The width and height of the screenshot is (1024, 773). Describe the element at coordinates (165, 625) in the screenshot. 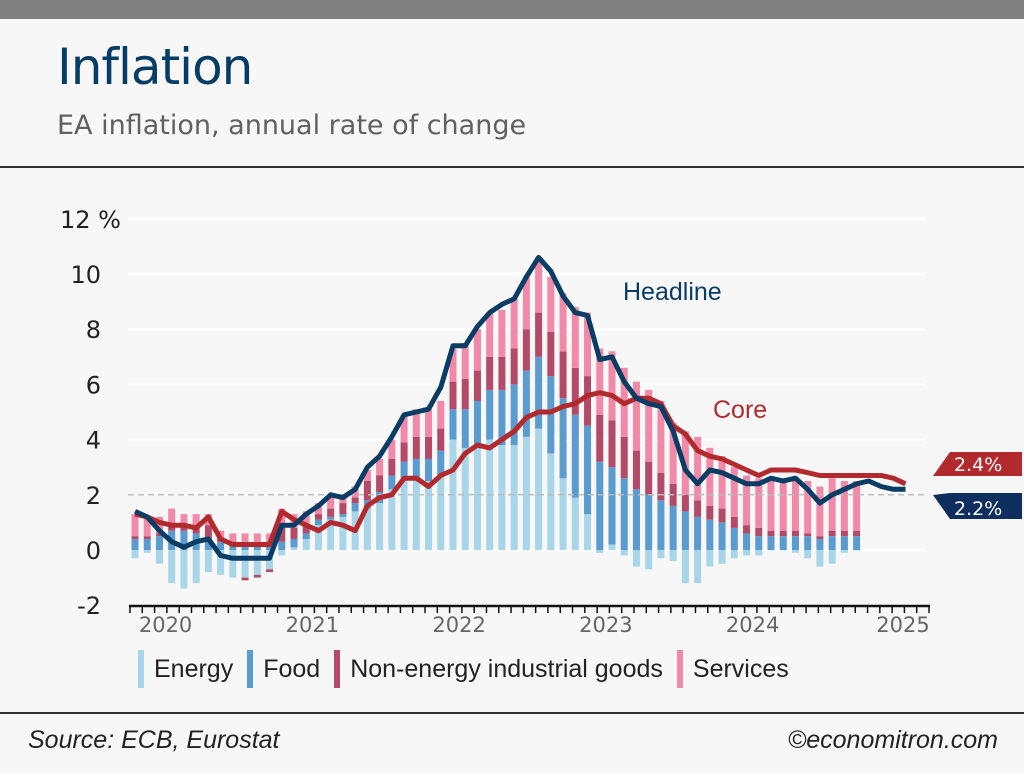

I see `x-tick-label: 2020` at that location.